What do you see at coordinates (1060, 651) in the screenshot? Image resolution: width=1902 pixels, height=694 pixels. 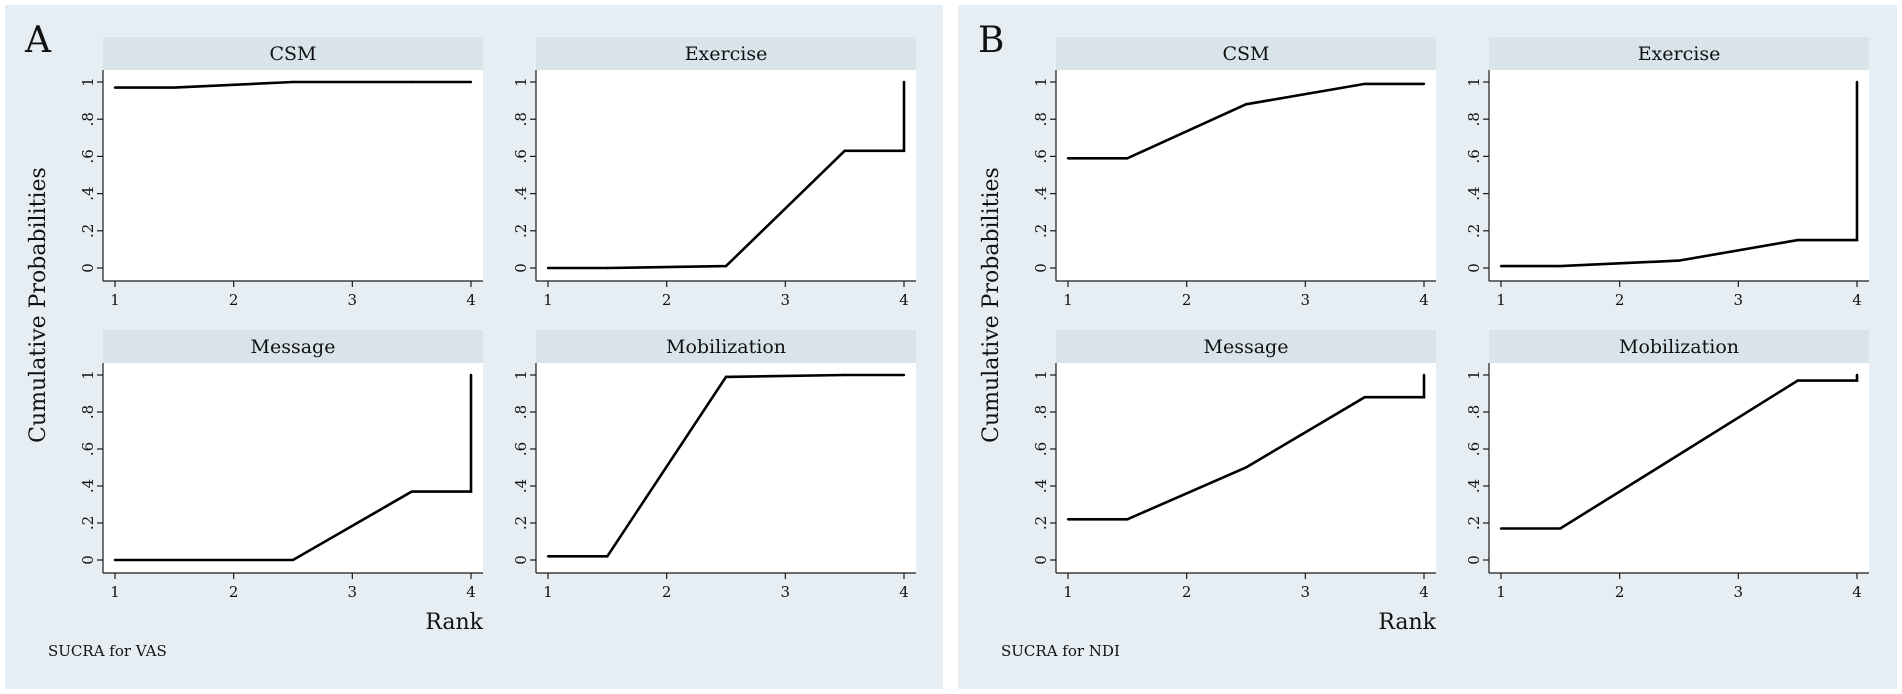 I see `sucra-note: SUCRA for NDI` at bounding box center [1060, 651].